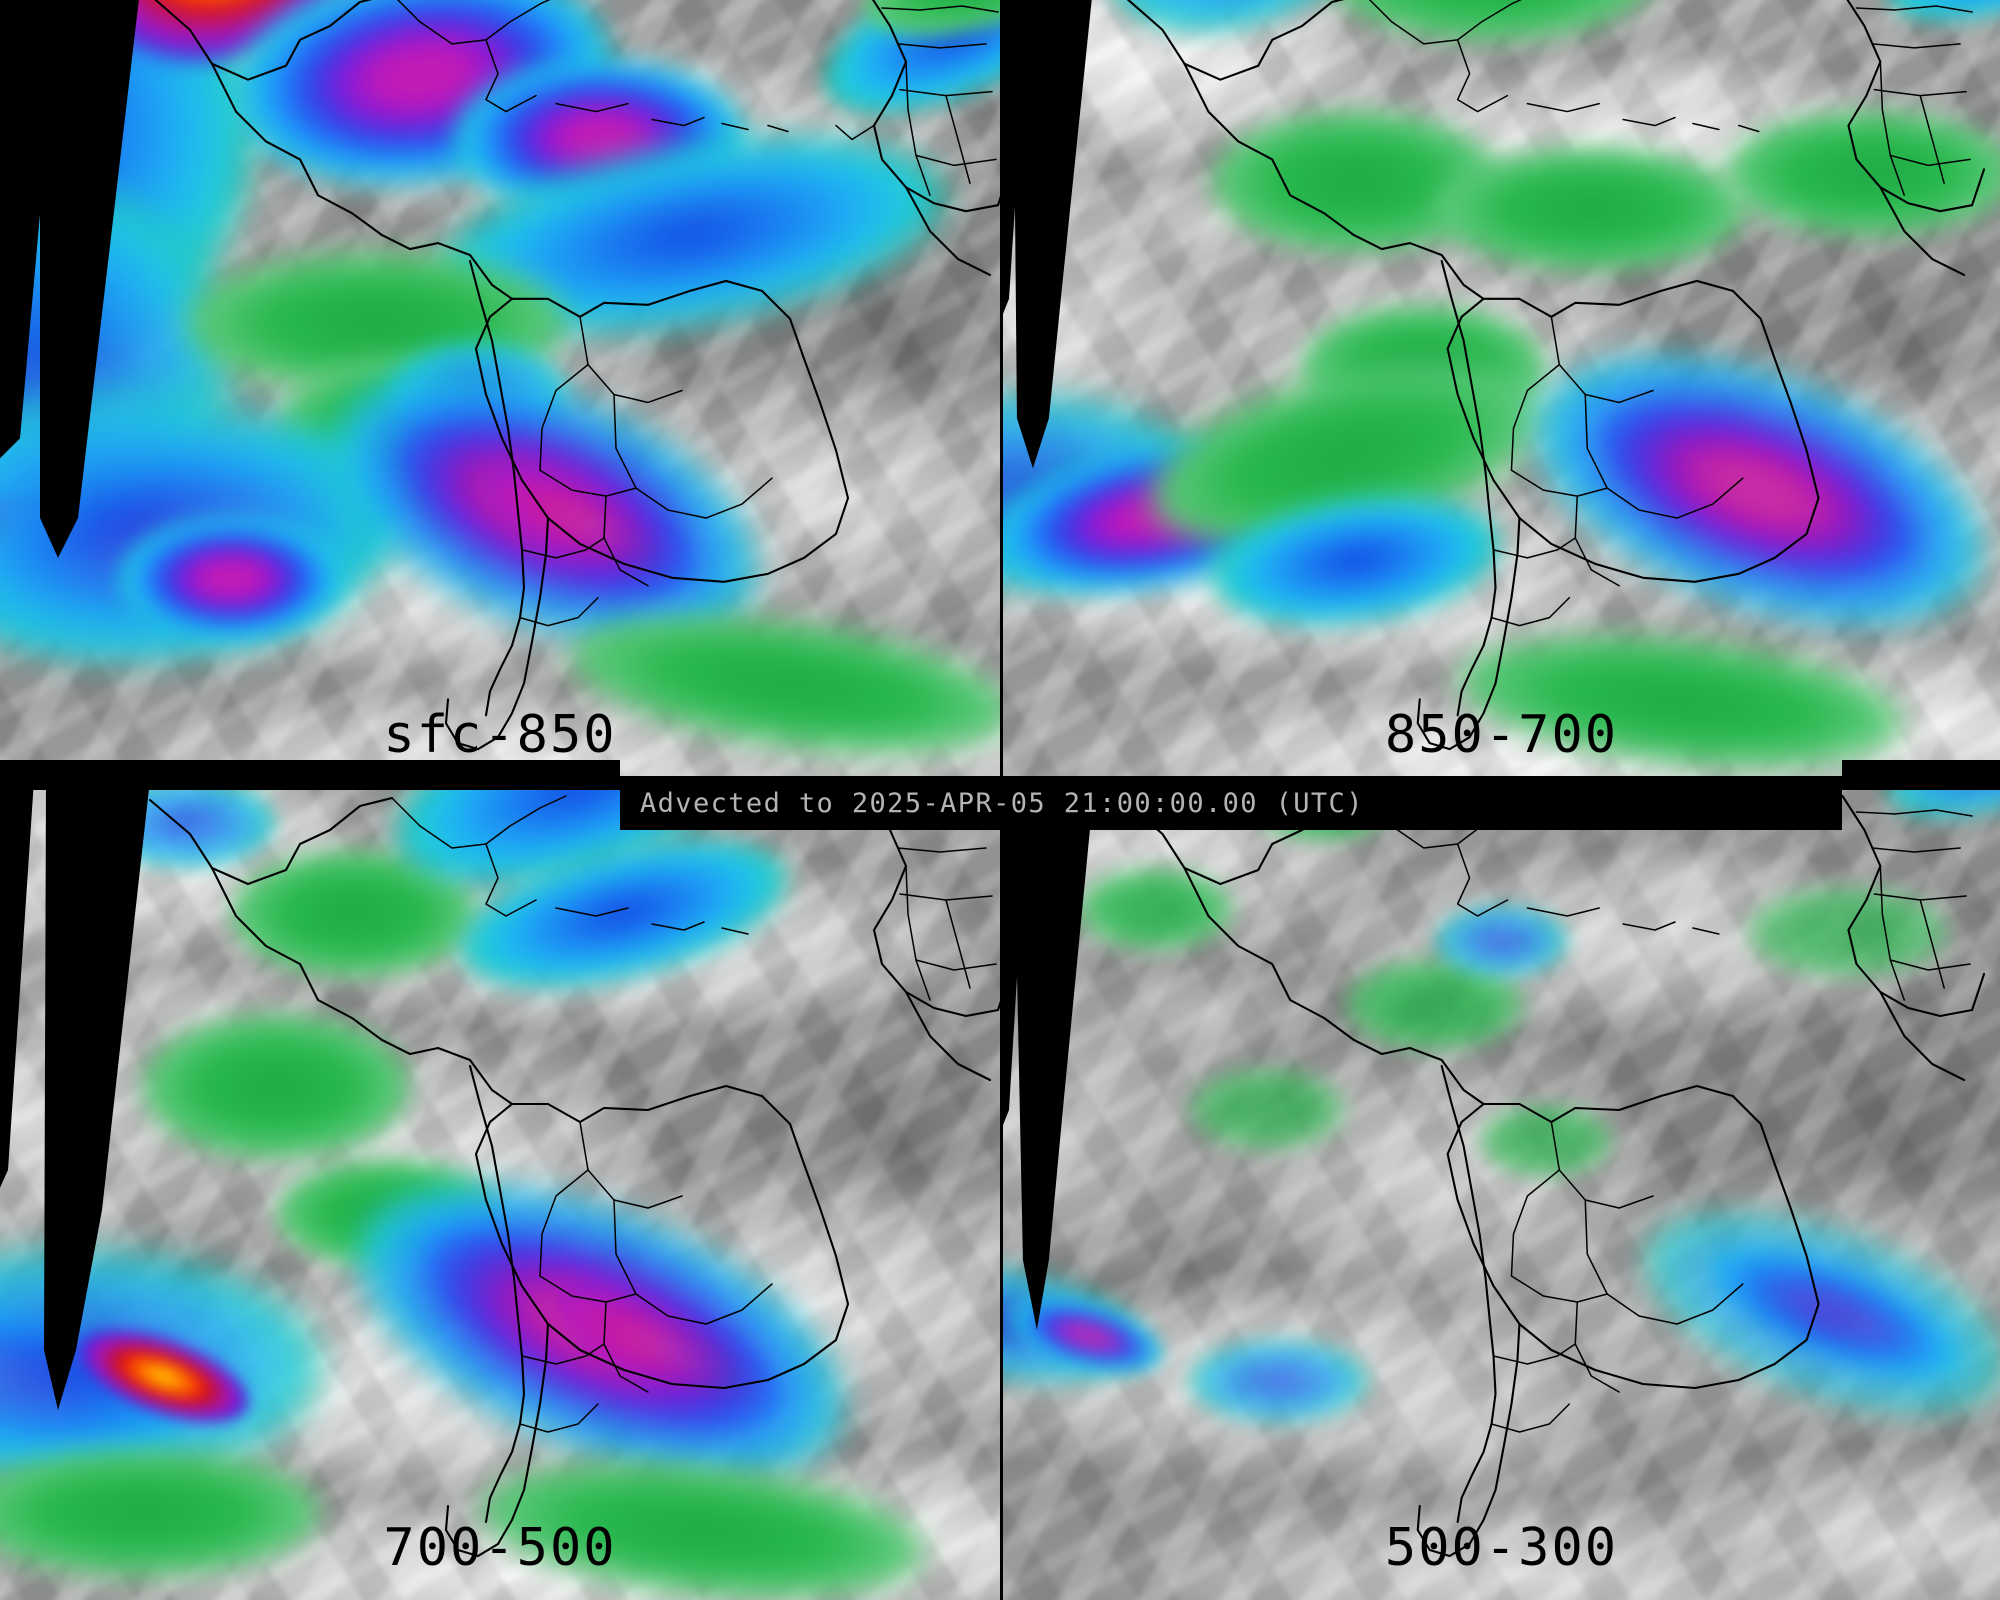  I want to click on panel-label-700-500: 700-500, so click(500, 1548).